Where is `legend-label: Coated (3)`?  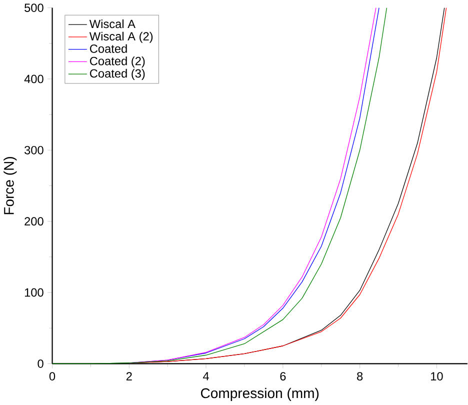 legend-label: Coated (3) is located at coordinates (117, 74).